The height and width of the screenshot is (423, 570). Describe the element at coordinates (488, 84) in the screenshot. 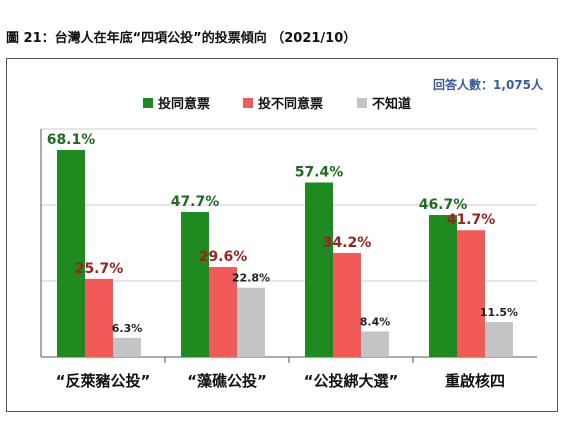

I see `respondents-note: 回答人數：1,075人` at that location.